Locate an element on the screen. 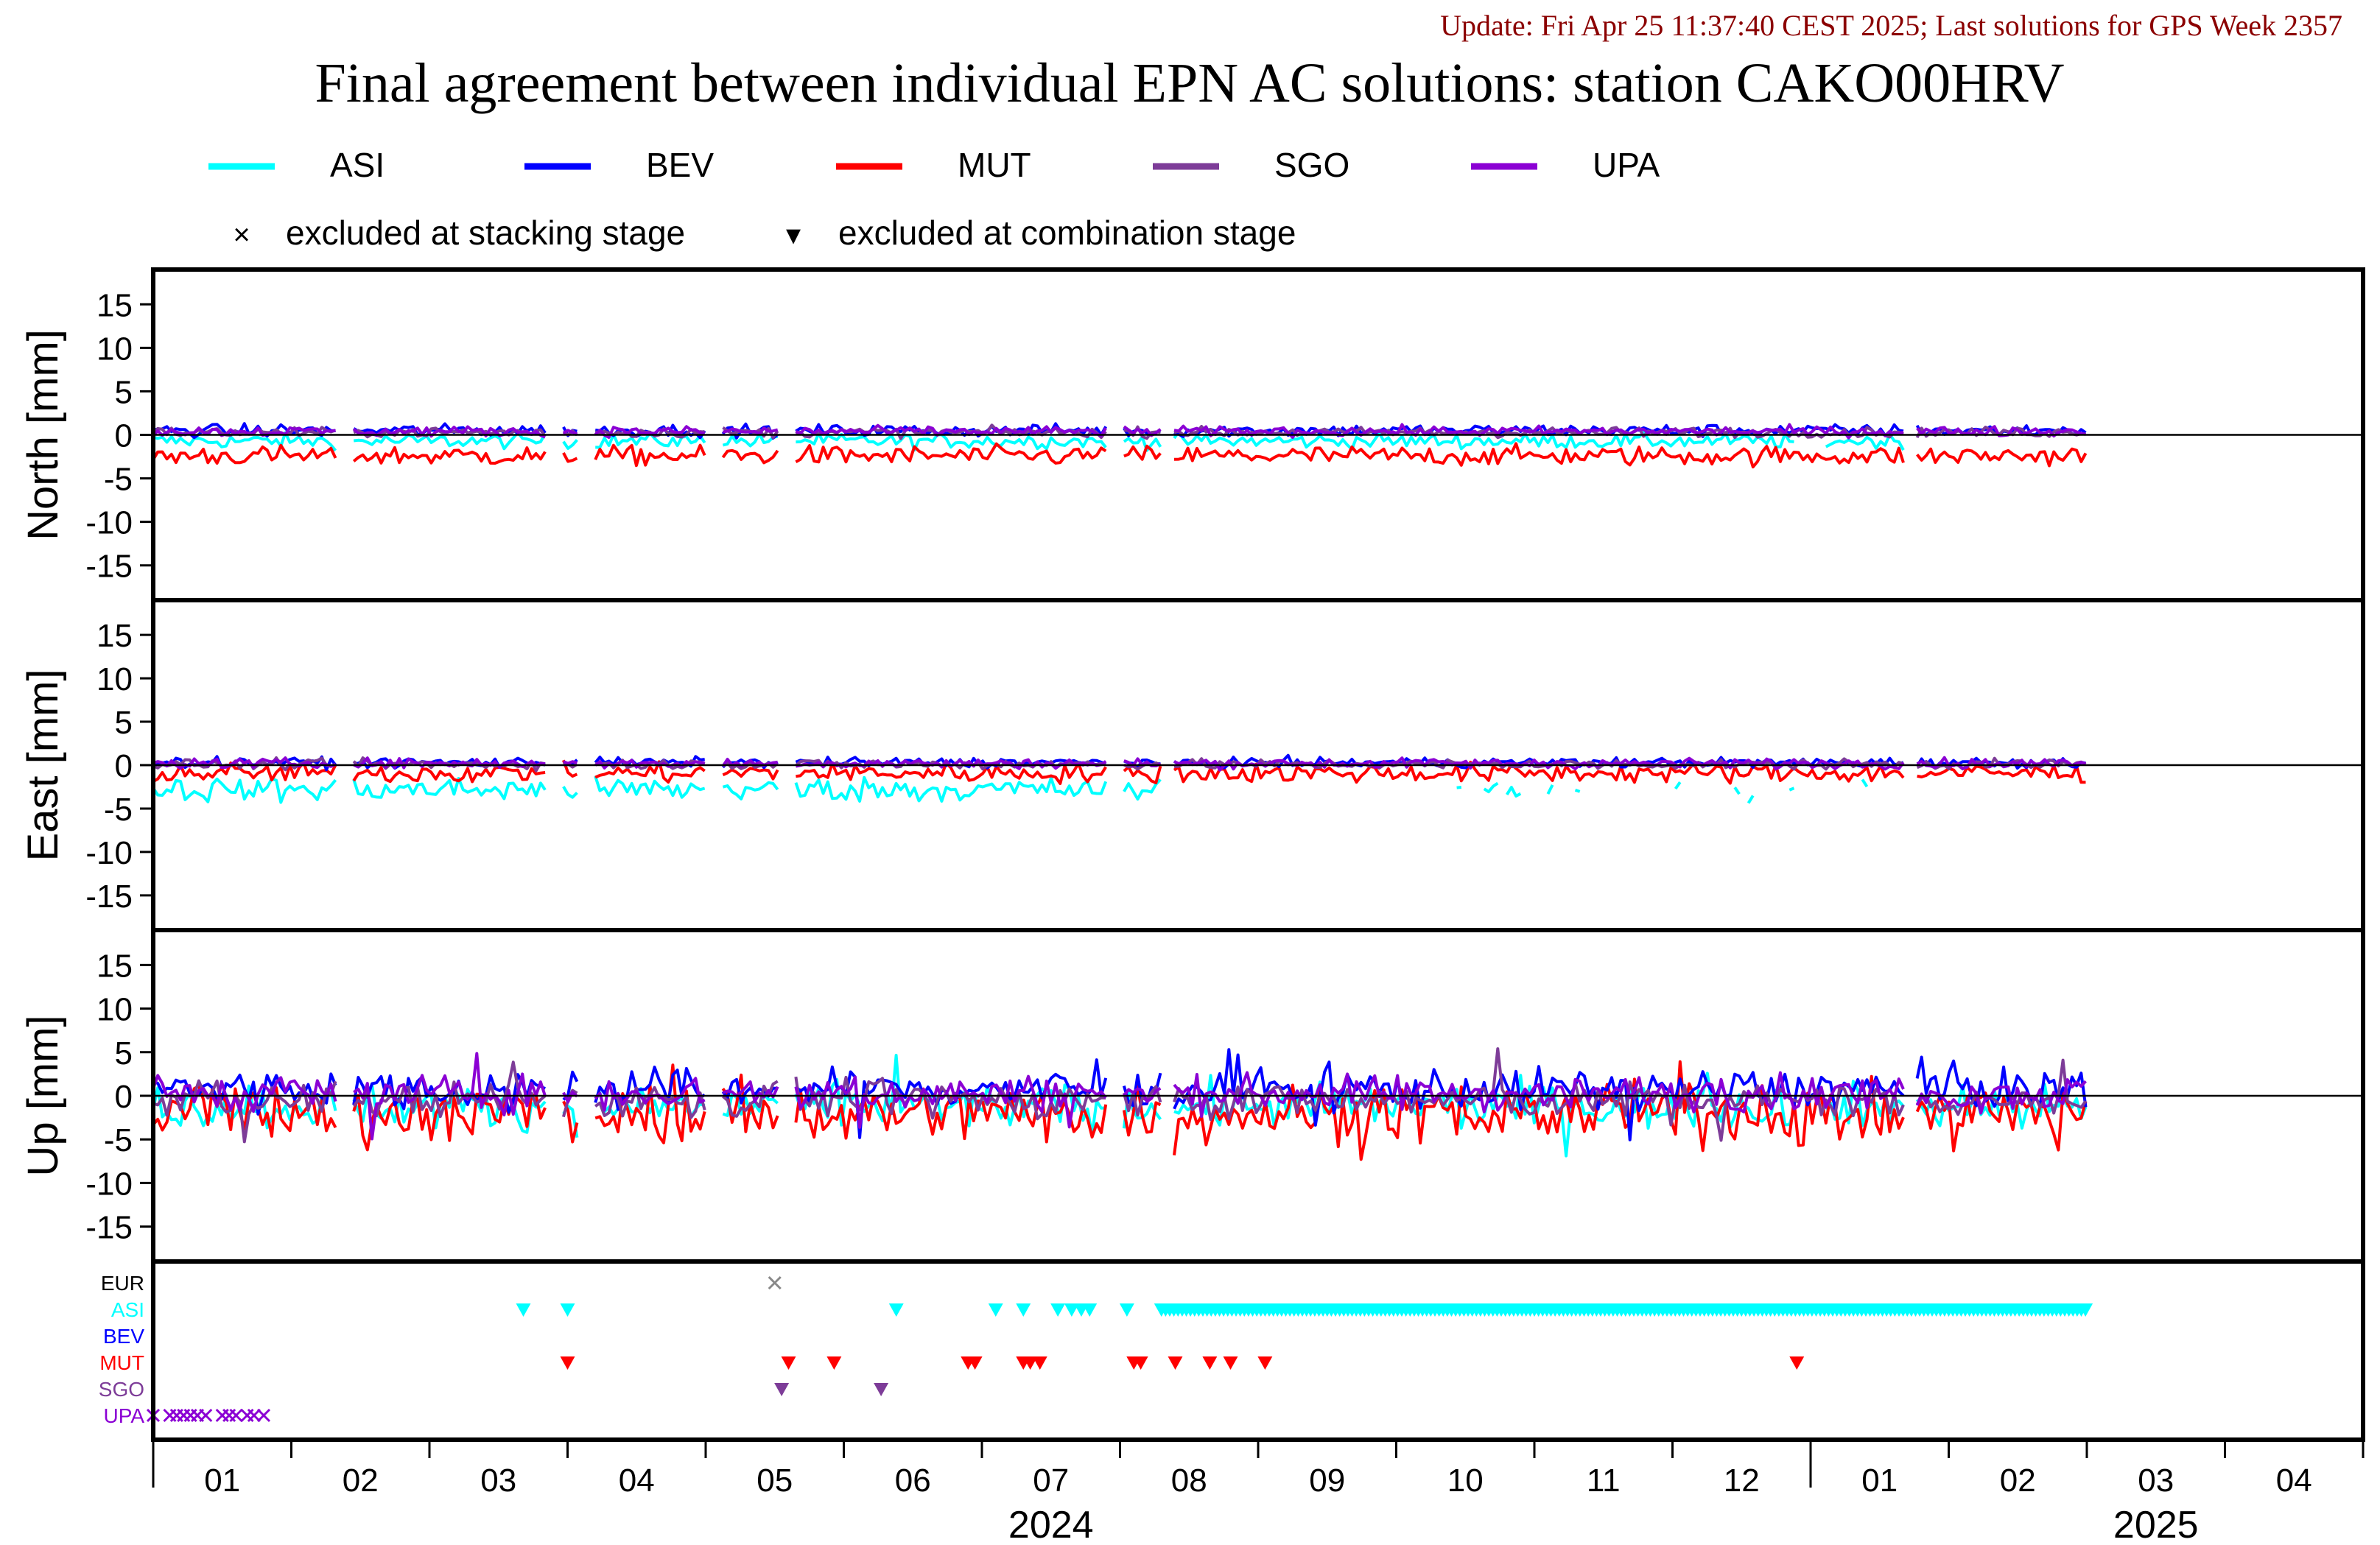 This screenshot has height=1545, width=2380. x-month-label: 05 is located at coordinates (775, 1481).